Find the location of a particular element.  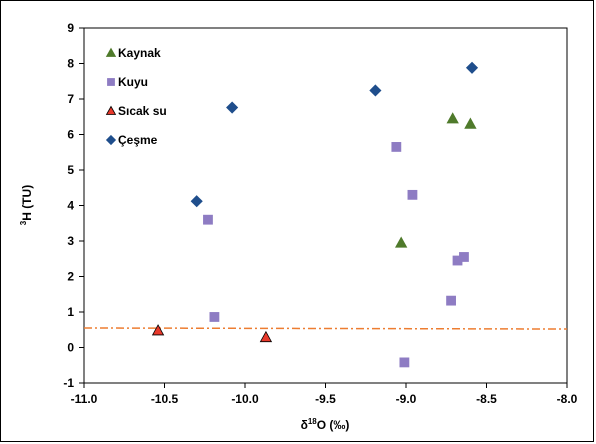

y-tick-label: 1 is located at coordinates (70, 312).